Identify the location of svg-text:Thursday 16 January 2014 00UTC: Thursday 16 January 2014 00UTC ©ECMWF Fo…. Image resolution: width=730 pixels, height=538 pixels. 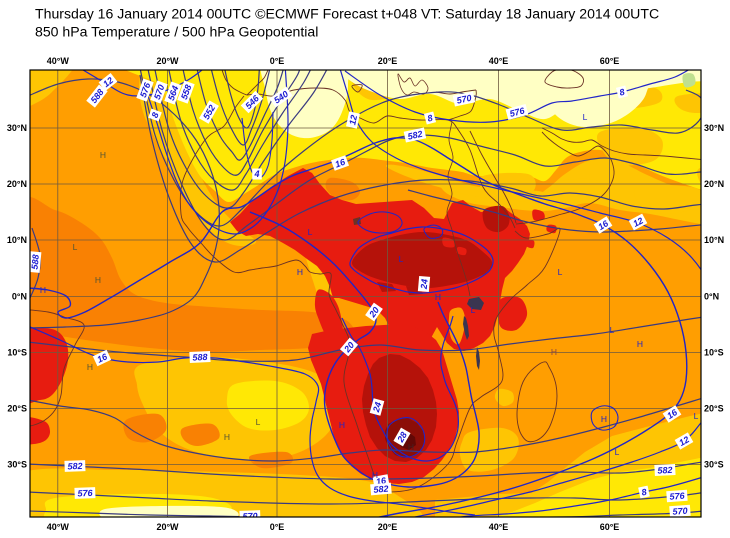
(347, 14).